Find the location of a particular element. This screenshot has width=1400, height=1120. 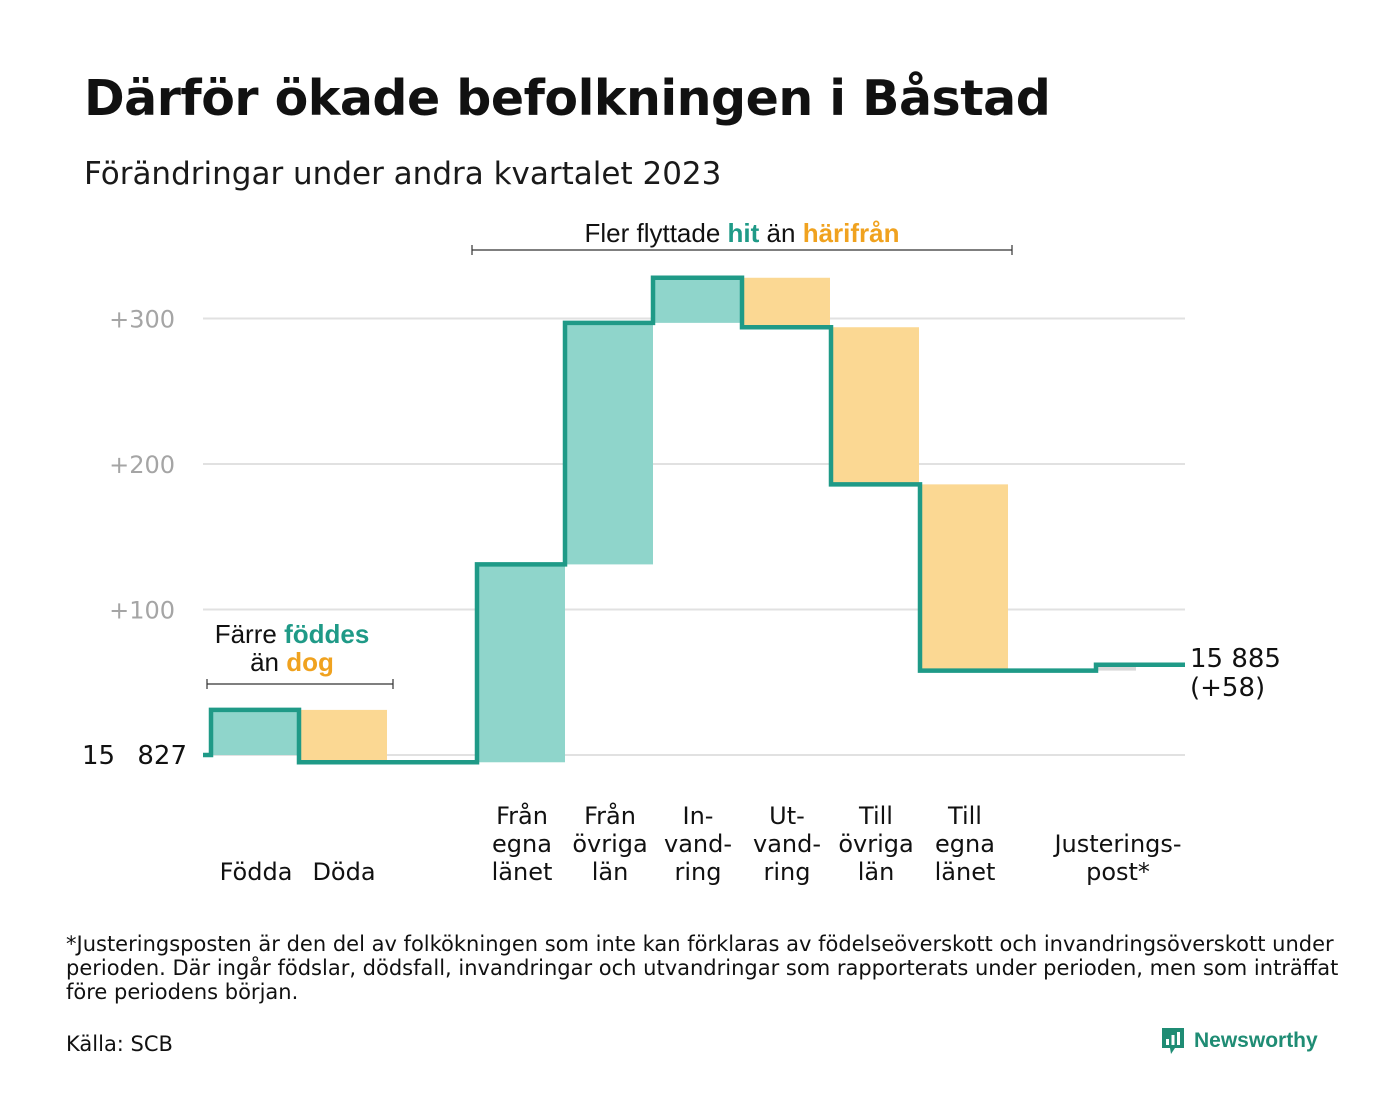

category-label-utvandring: vand- is located at coordinates (787, 844).